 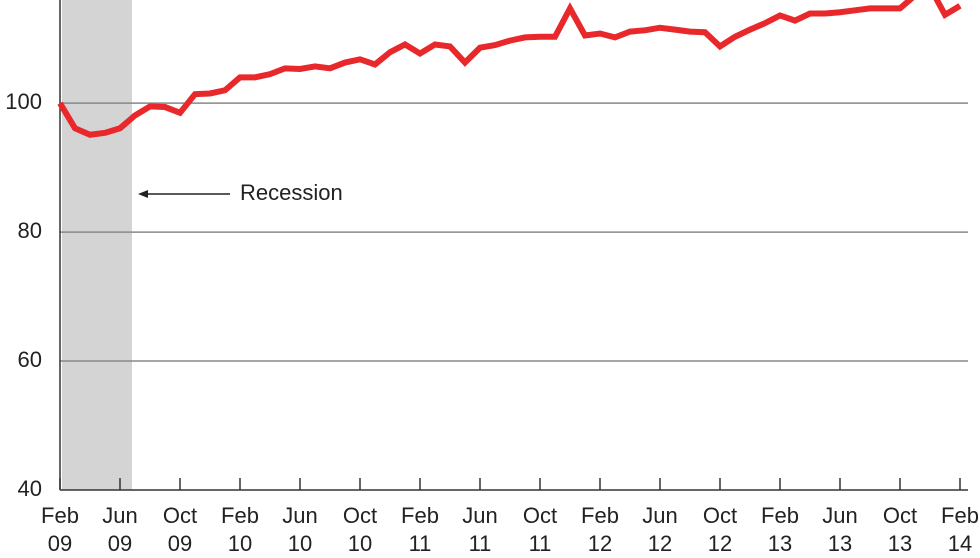 What do you see at coordinates (30, 488) in the screenshot?
I see `y-tick-label: 40` at bounding box center [30, 488].